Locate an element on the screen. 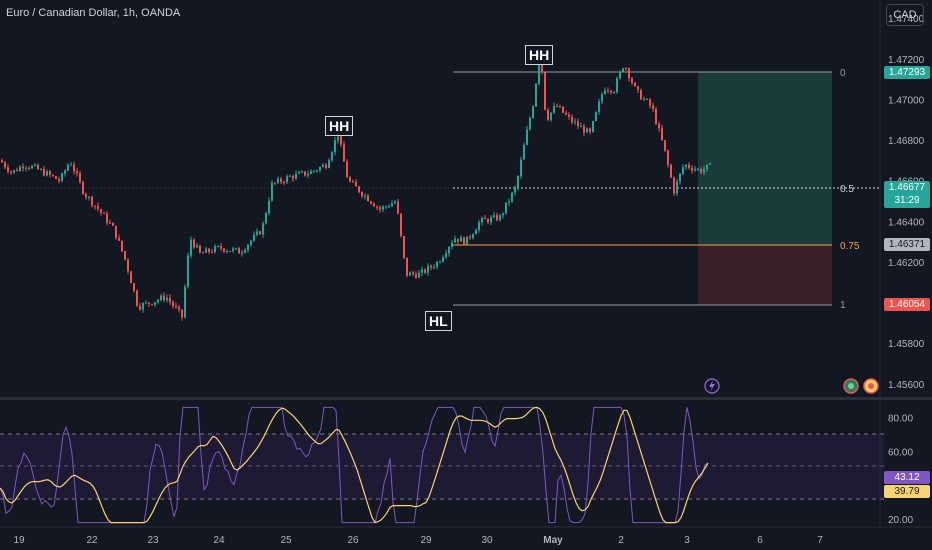  price-axis-tick: 1.46200 is located at coordinates (906, 263).